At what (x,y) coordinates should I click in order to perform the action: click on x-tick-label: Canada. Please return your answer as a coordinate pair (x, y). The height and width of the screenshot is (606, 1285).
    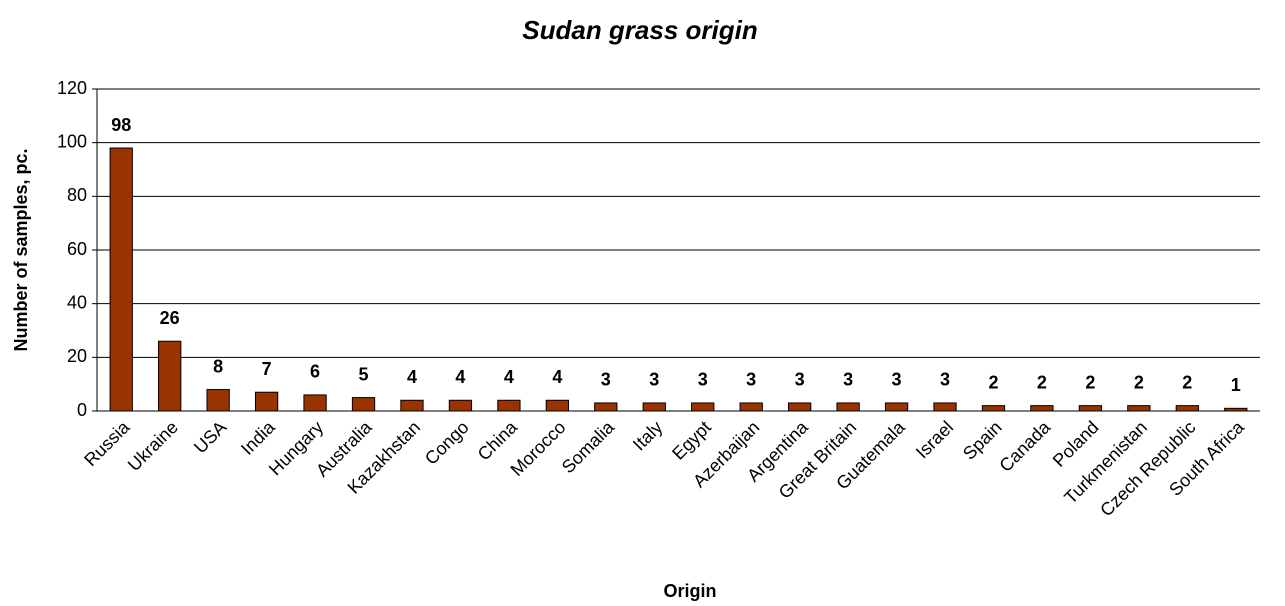
    Looking at the image, I should click on (1024, 445).